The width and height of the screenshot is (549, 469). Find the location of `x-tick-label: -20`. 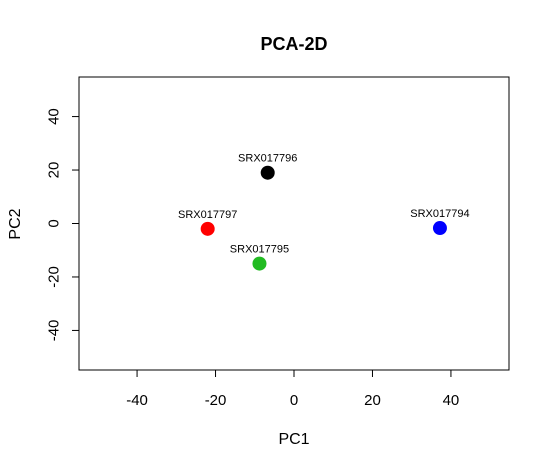

x-tick-label: -20 is located at coordinates (216, 400).